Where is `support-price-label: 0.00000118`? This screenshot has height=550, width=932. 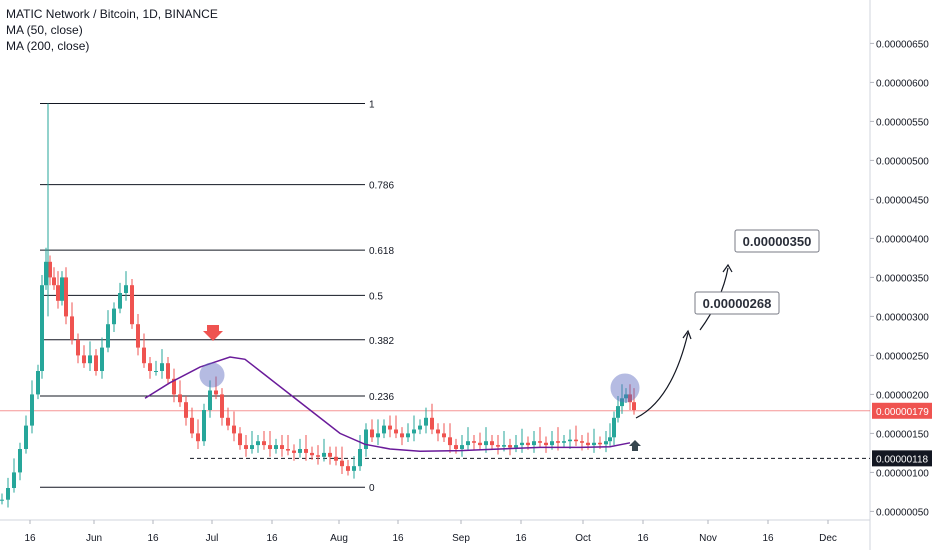
support-price-label: 0.00000118 is located at coordinates (902, 459).